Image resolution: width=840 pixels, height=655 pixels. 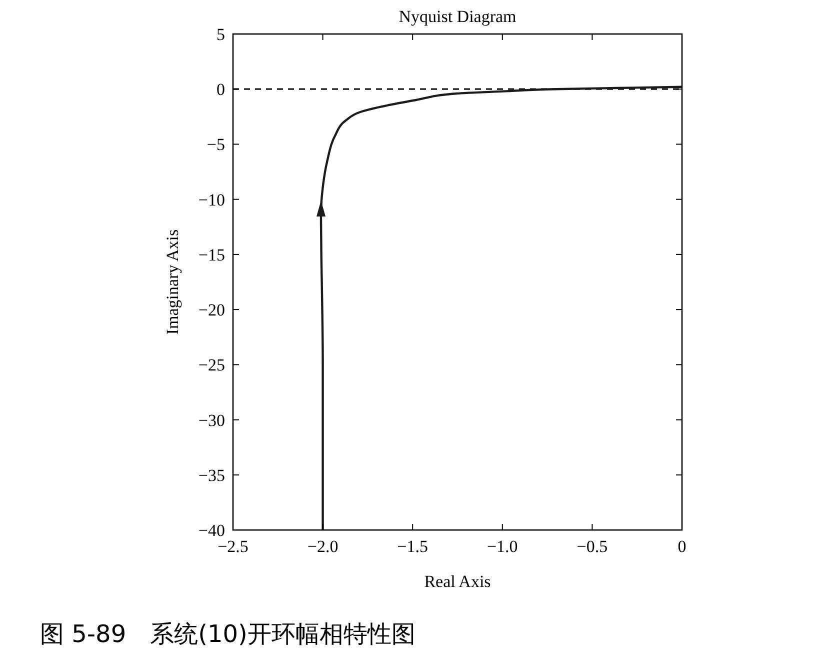 What do you see at coordinates (220, 90) in the screenshot?
I see `y-tick-label: 0` at bounding box center [220, 90].